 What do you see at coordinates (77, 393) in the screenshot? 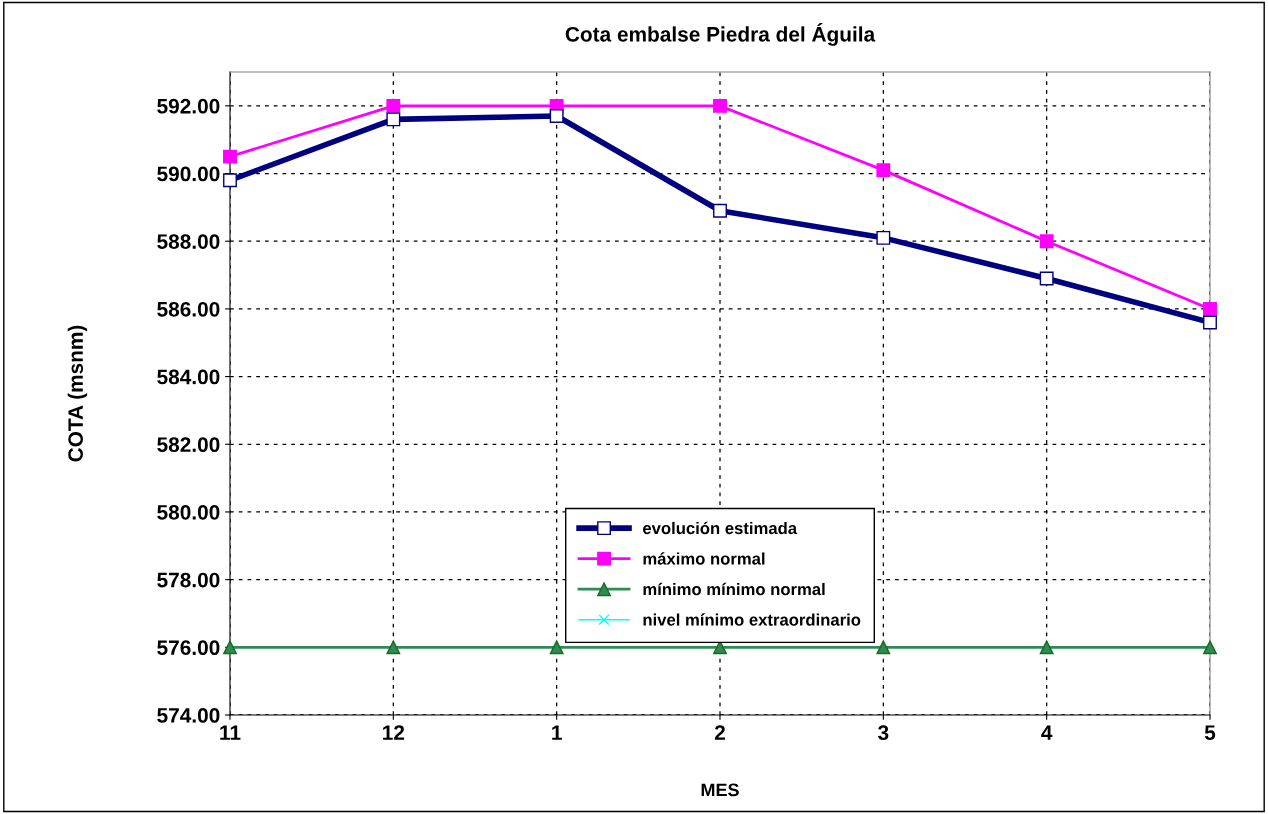
I see `y-axis-title: COTA (msnm)` at bounding box center [77, 393].